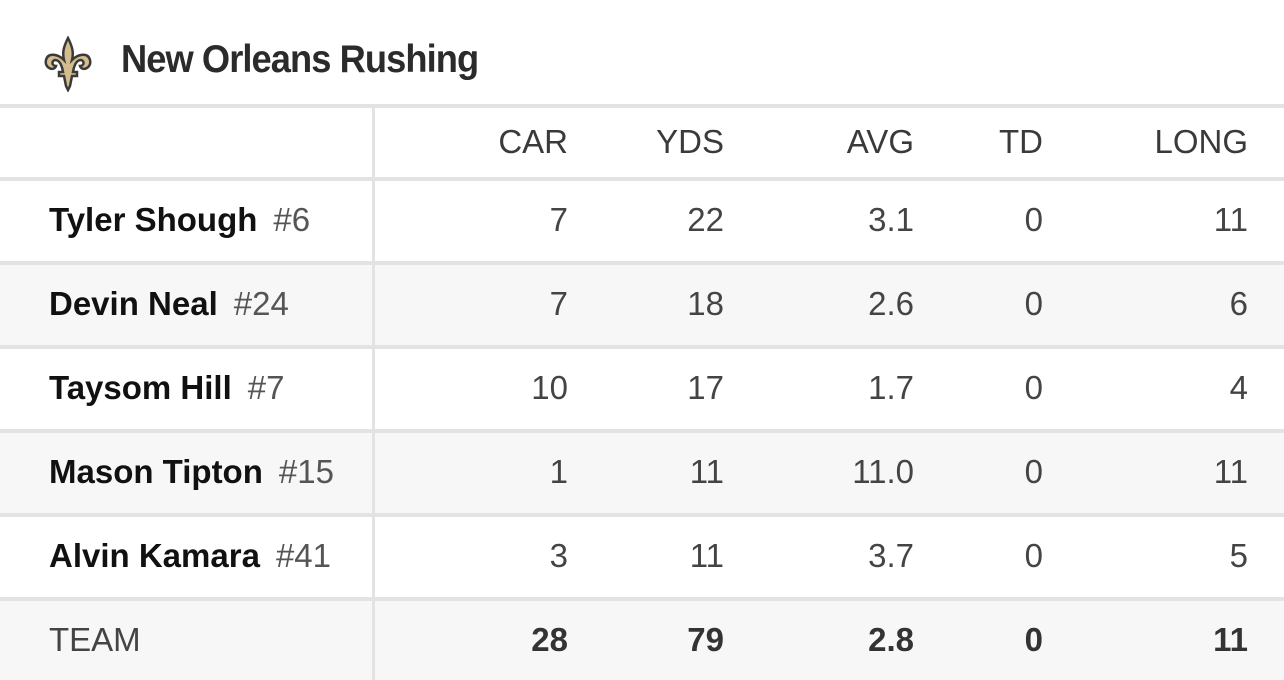 This screenshot has width=1284, height=680. What do you see at coordinates (891, 555) in the screenshot?
I see `stat-avg: 3.7` at bounding box center [891, 555].